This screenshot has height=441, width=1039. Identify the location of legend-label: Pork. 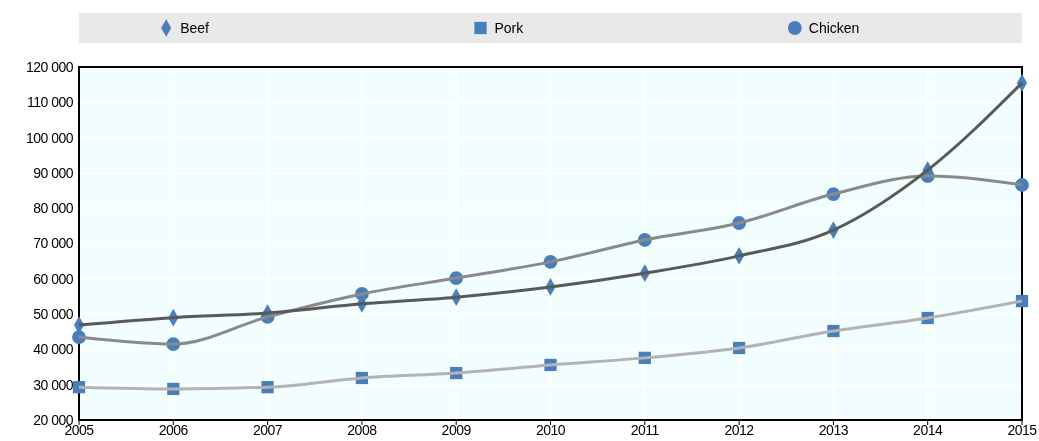
(509, 27).